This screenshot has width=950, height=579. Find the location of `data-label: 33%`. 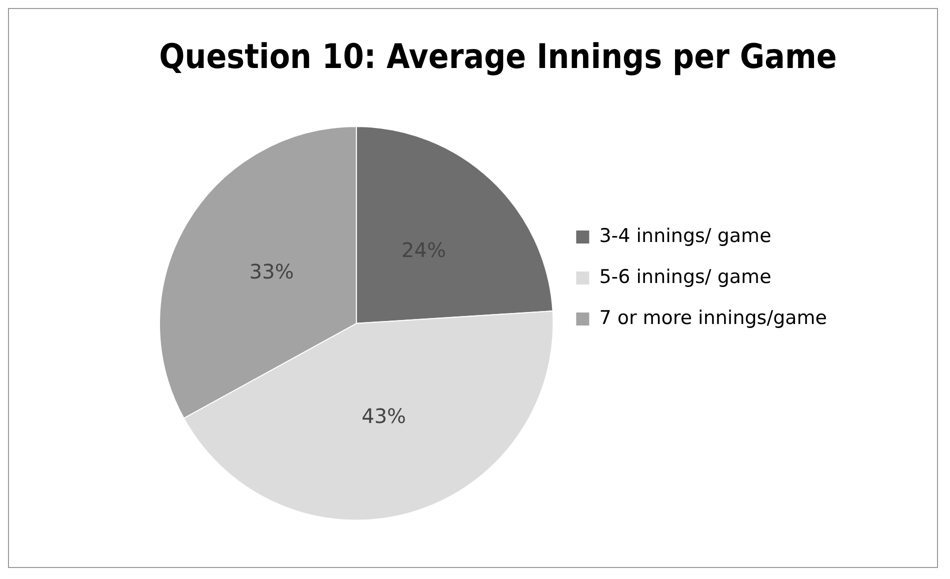

data-label: 33% is located at coordinates (271, 272).